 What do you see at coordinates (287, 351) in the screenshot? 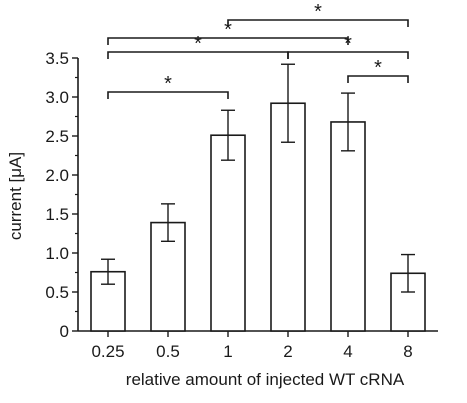
I see `x-tick-label: 2` at bounding box center [287, 351].